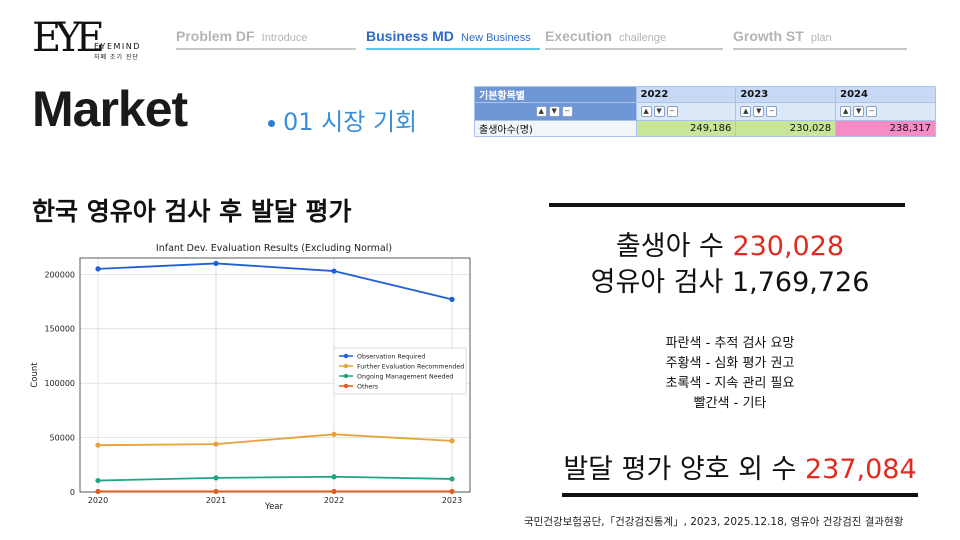 Image resolution: width=960 pixels, height=540 pixels. I want to click on brand-logo: EYE EYEMIND 자폐 조기 진단, so click(97, 40).